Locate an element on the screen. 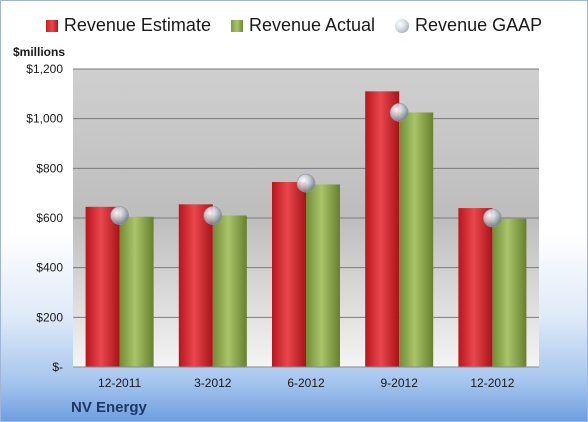 The height and width of the screenshot is (422, 588). x-tick-label: 6-2012 is located at coordinates (306, 383).